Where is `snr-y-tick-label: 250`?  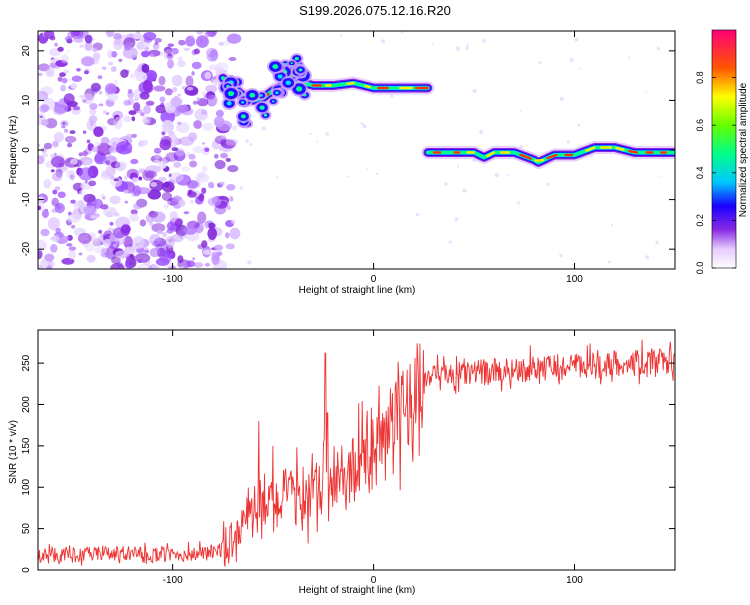 snr-y-tick-label: 250 is located at coordinates (26, 362).